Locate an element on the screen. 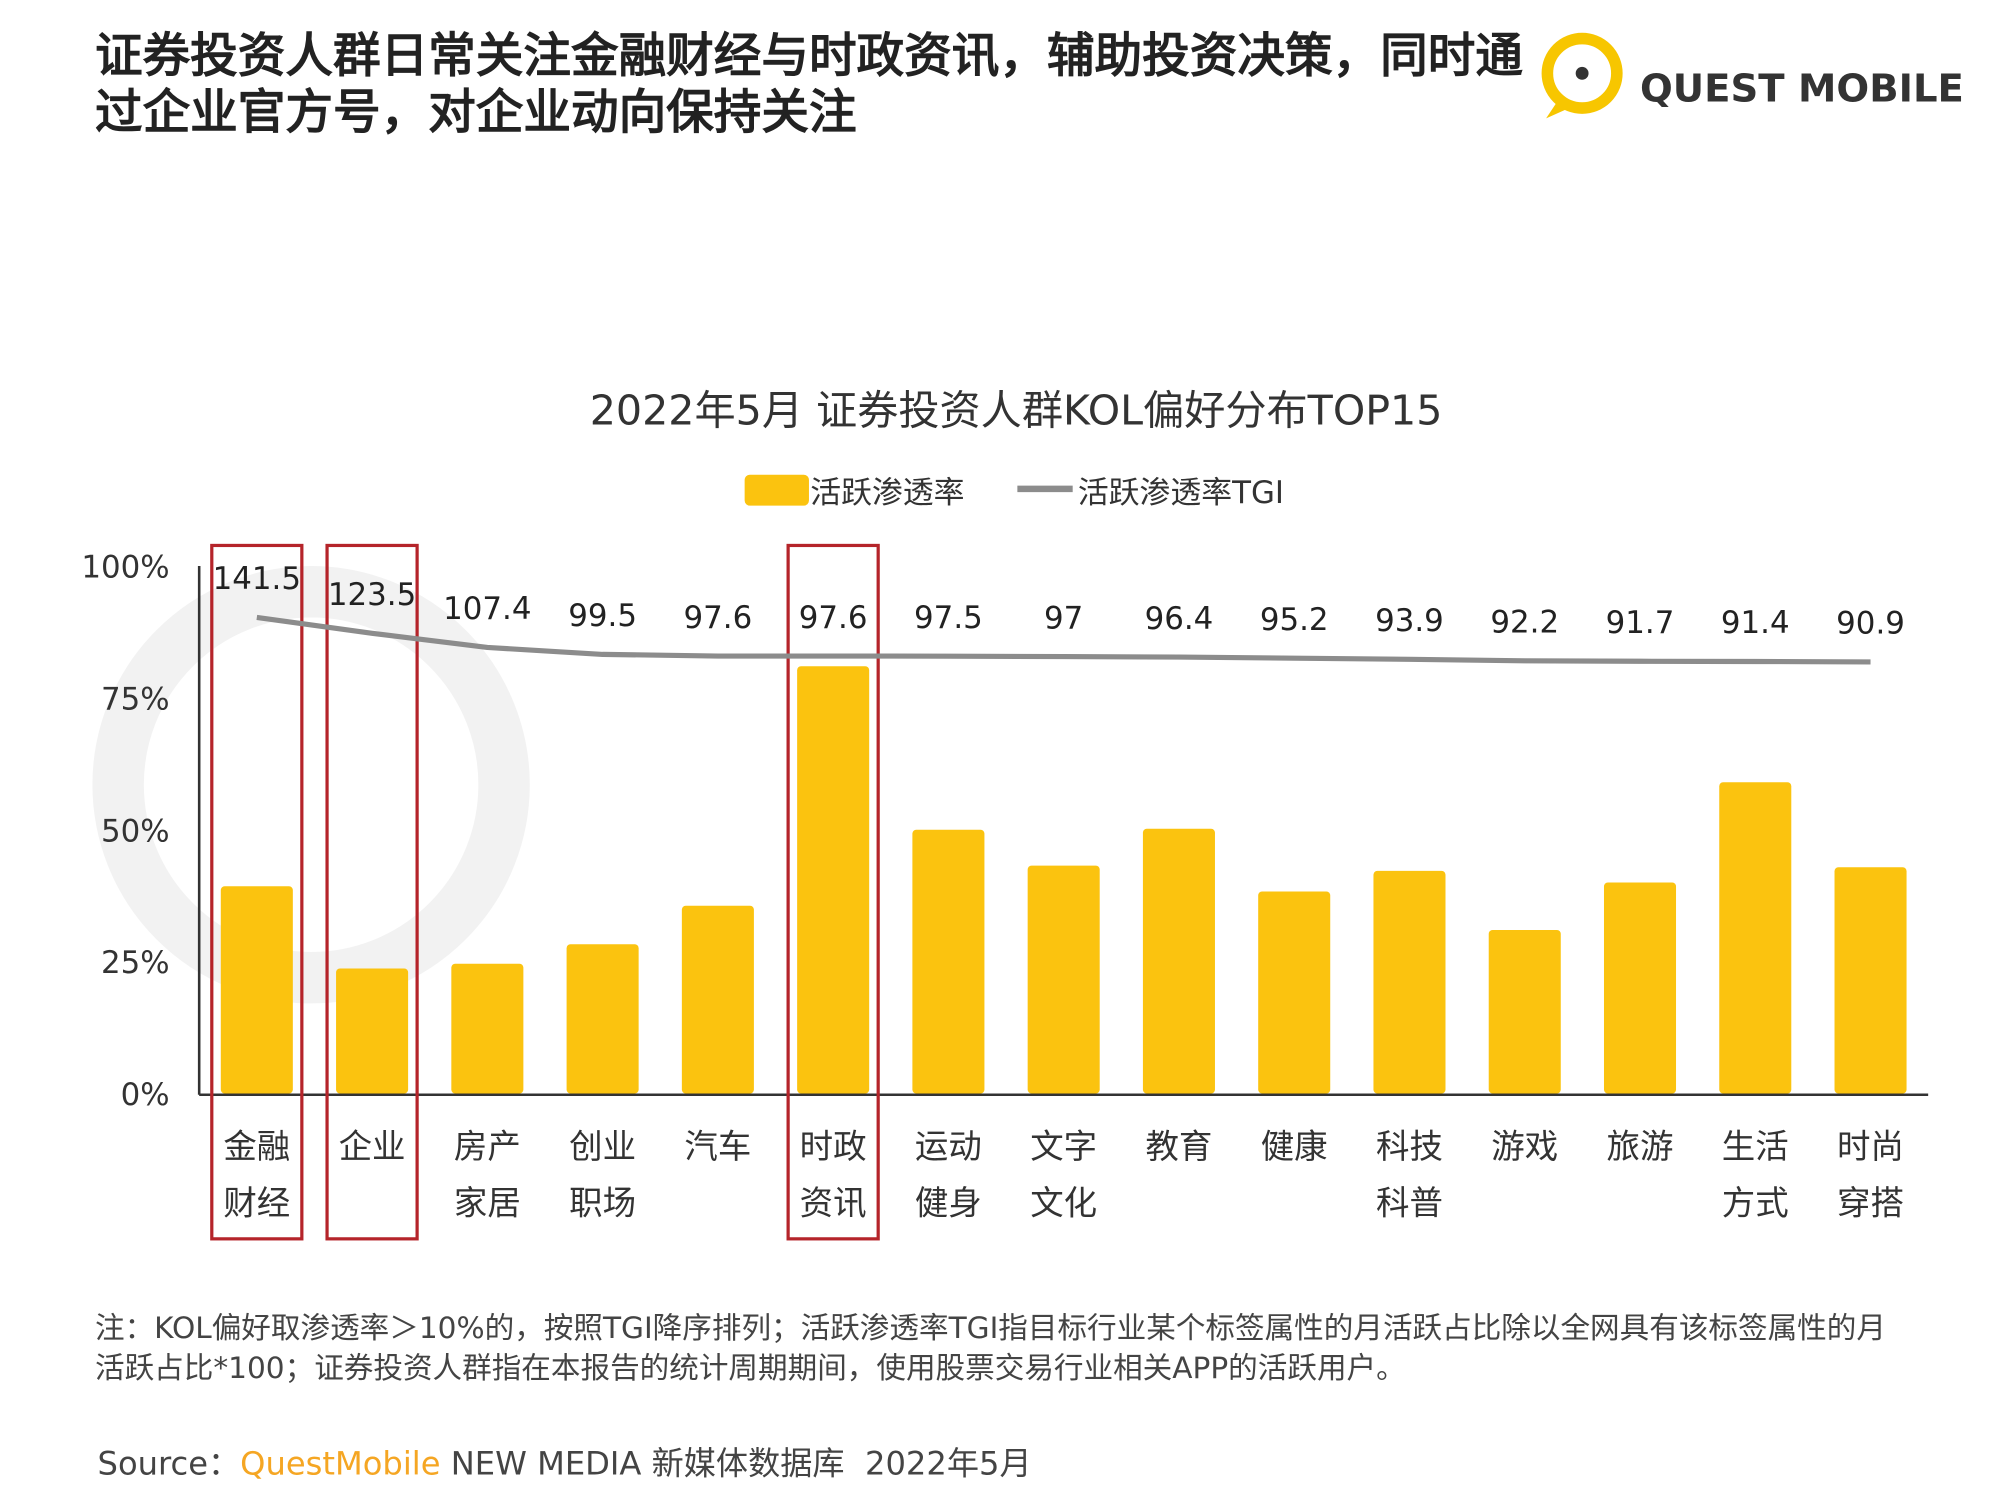 The height and width of the screenshot is (1504, 2000). chart-title: 2022年5月 证券投资人群KOL偏好分布TOP15 is located at coordinates (1016, 411).